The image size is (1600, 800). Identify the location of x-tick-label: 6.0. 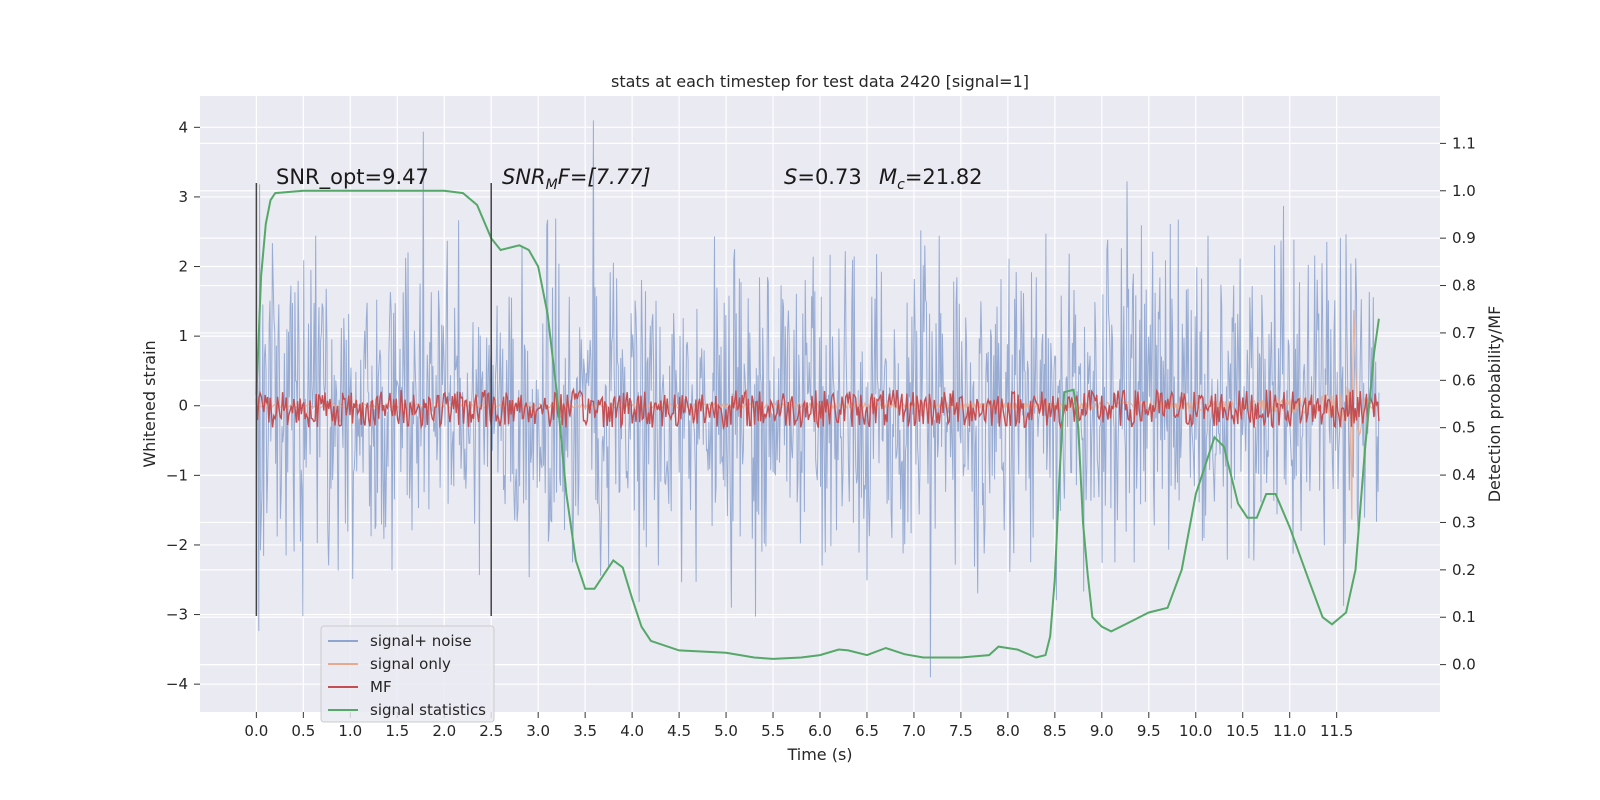
(820, 731).